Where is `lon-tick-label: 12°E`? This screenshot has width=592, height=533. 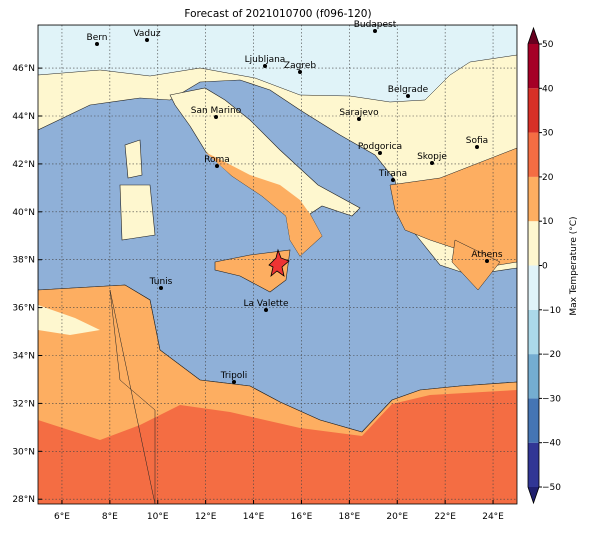
lon-tick-label: 12°E is located at coordinates (206, 517).